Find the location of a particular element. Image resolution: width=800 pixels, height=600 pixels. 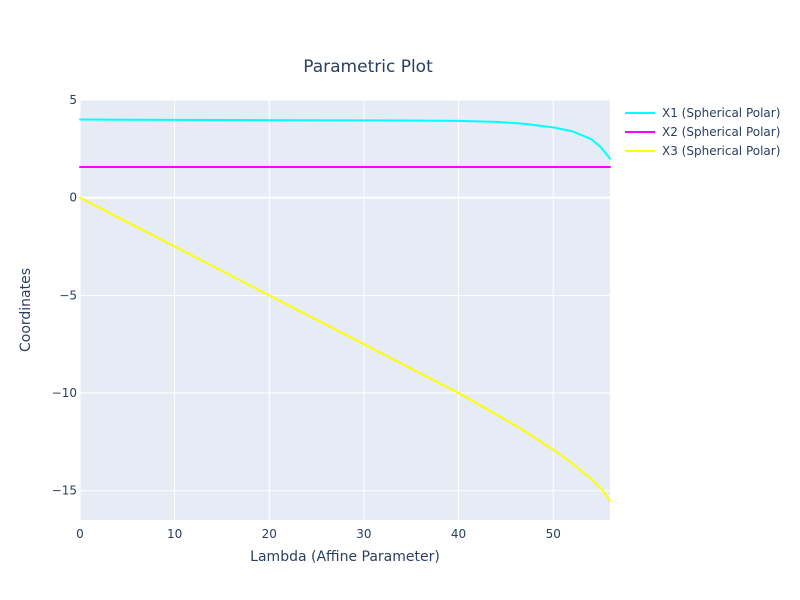

y-tick-label: −10 is located at coordinates (64, 393).